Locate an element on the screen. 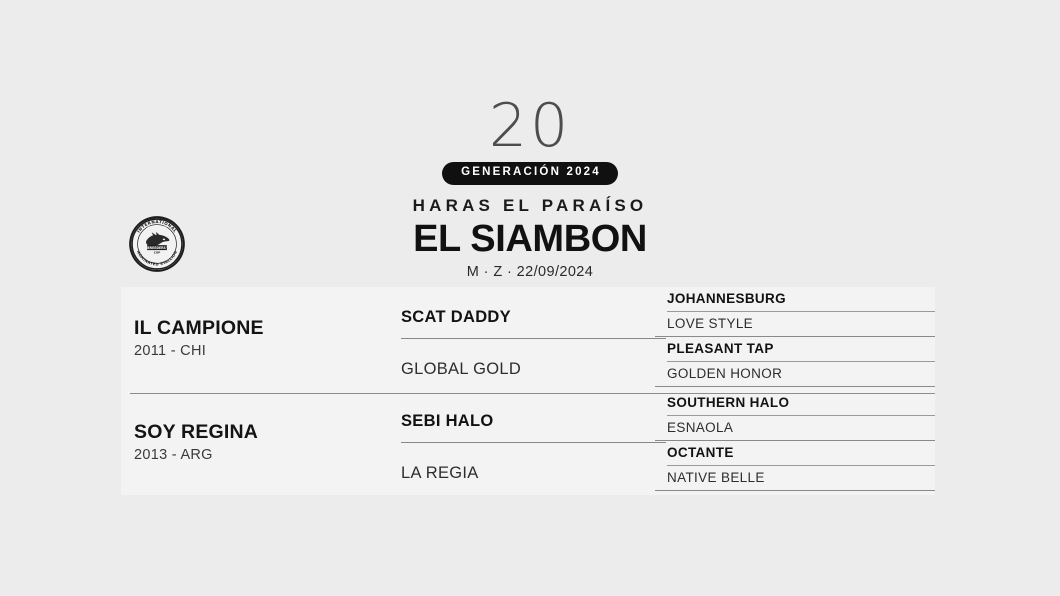 The width and height of the screenshot is (1060, 596). dam-parent-block: SOY REGINA 2013 - ARG is located at coordinates (261, 442).